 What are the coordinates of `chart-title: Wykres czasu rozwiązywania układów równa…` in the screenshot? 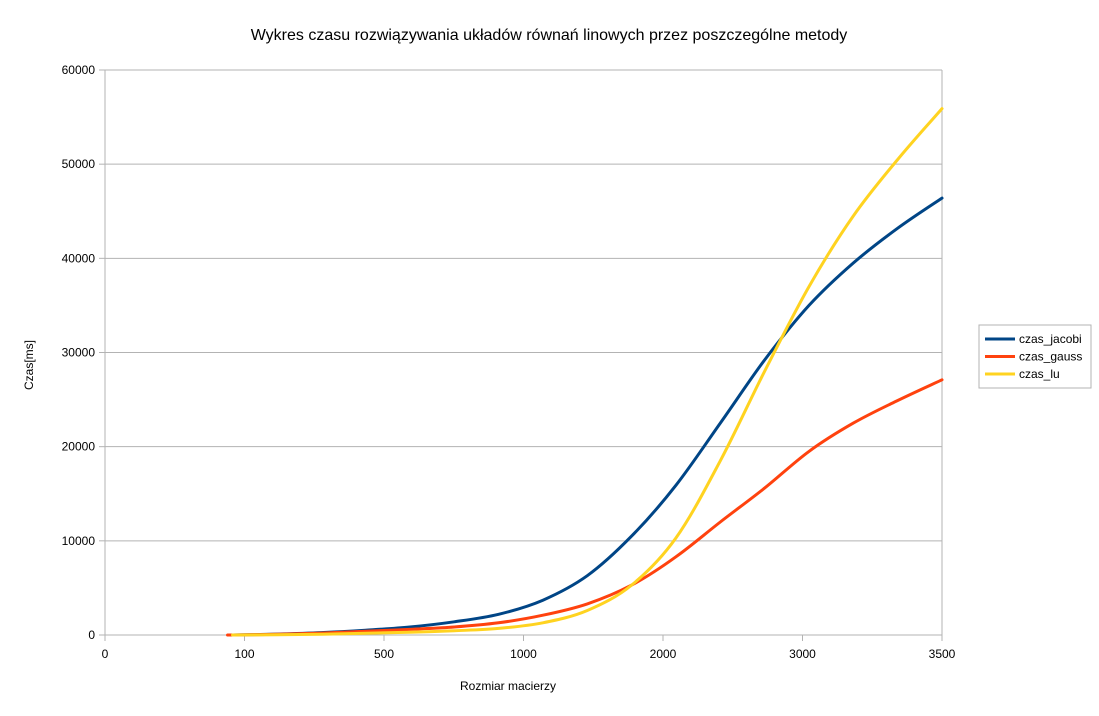 It's located at (549, 35).